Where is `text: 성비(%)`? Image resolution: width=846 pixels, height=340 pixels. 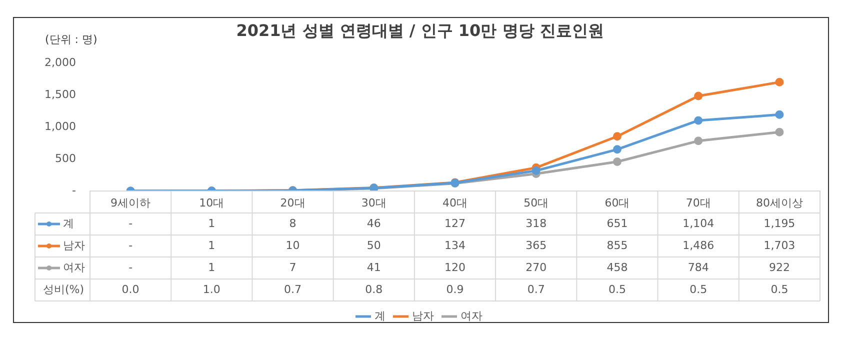
text: 성비(%) is located at coordinates (63, 289).